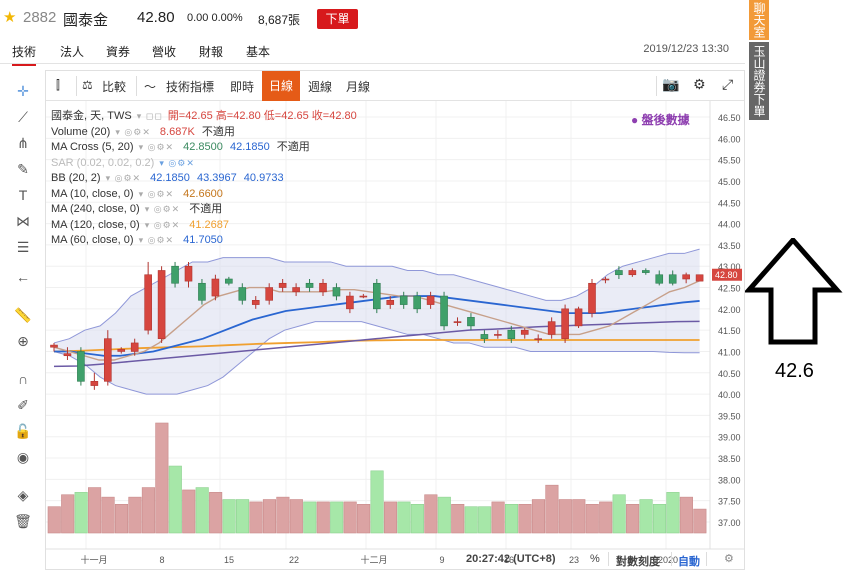  What do you see at coordinates (595, 559) in the screenshot?
I see `percent-toggle: %` at bounding box center [595, 559].